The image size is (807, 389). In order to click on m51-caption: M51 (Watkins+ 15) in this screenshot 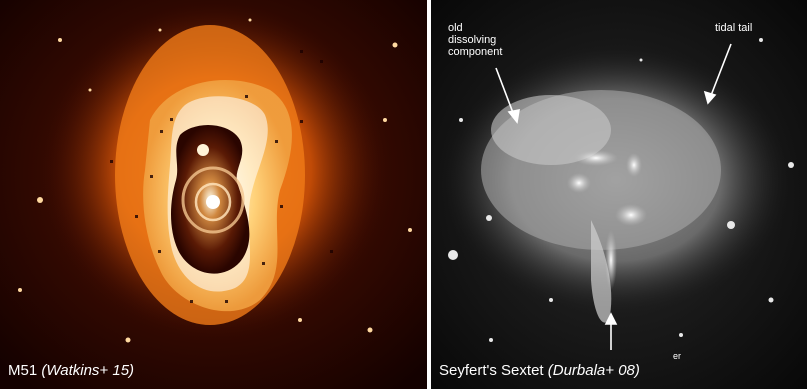, I will do `click(71, 370)`.